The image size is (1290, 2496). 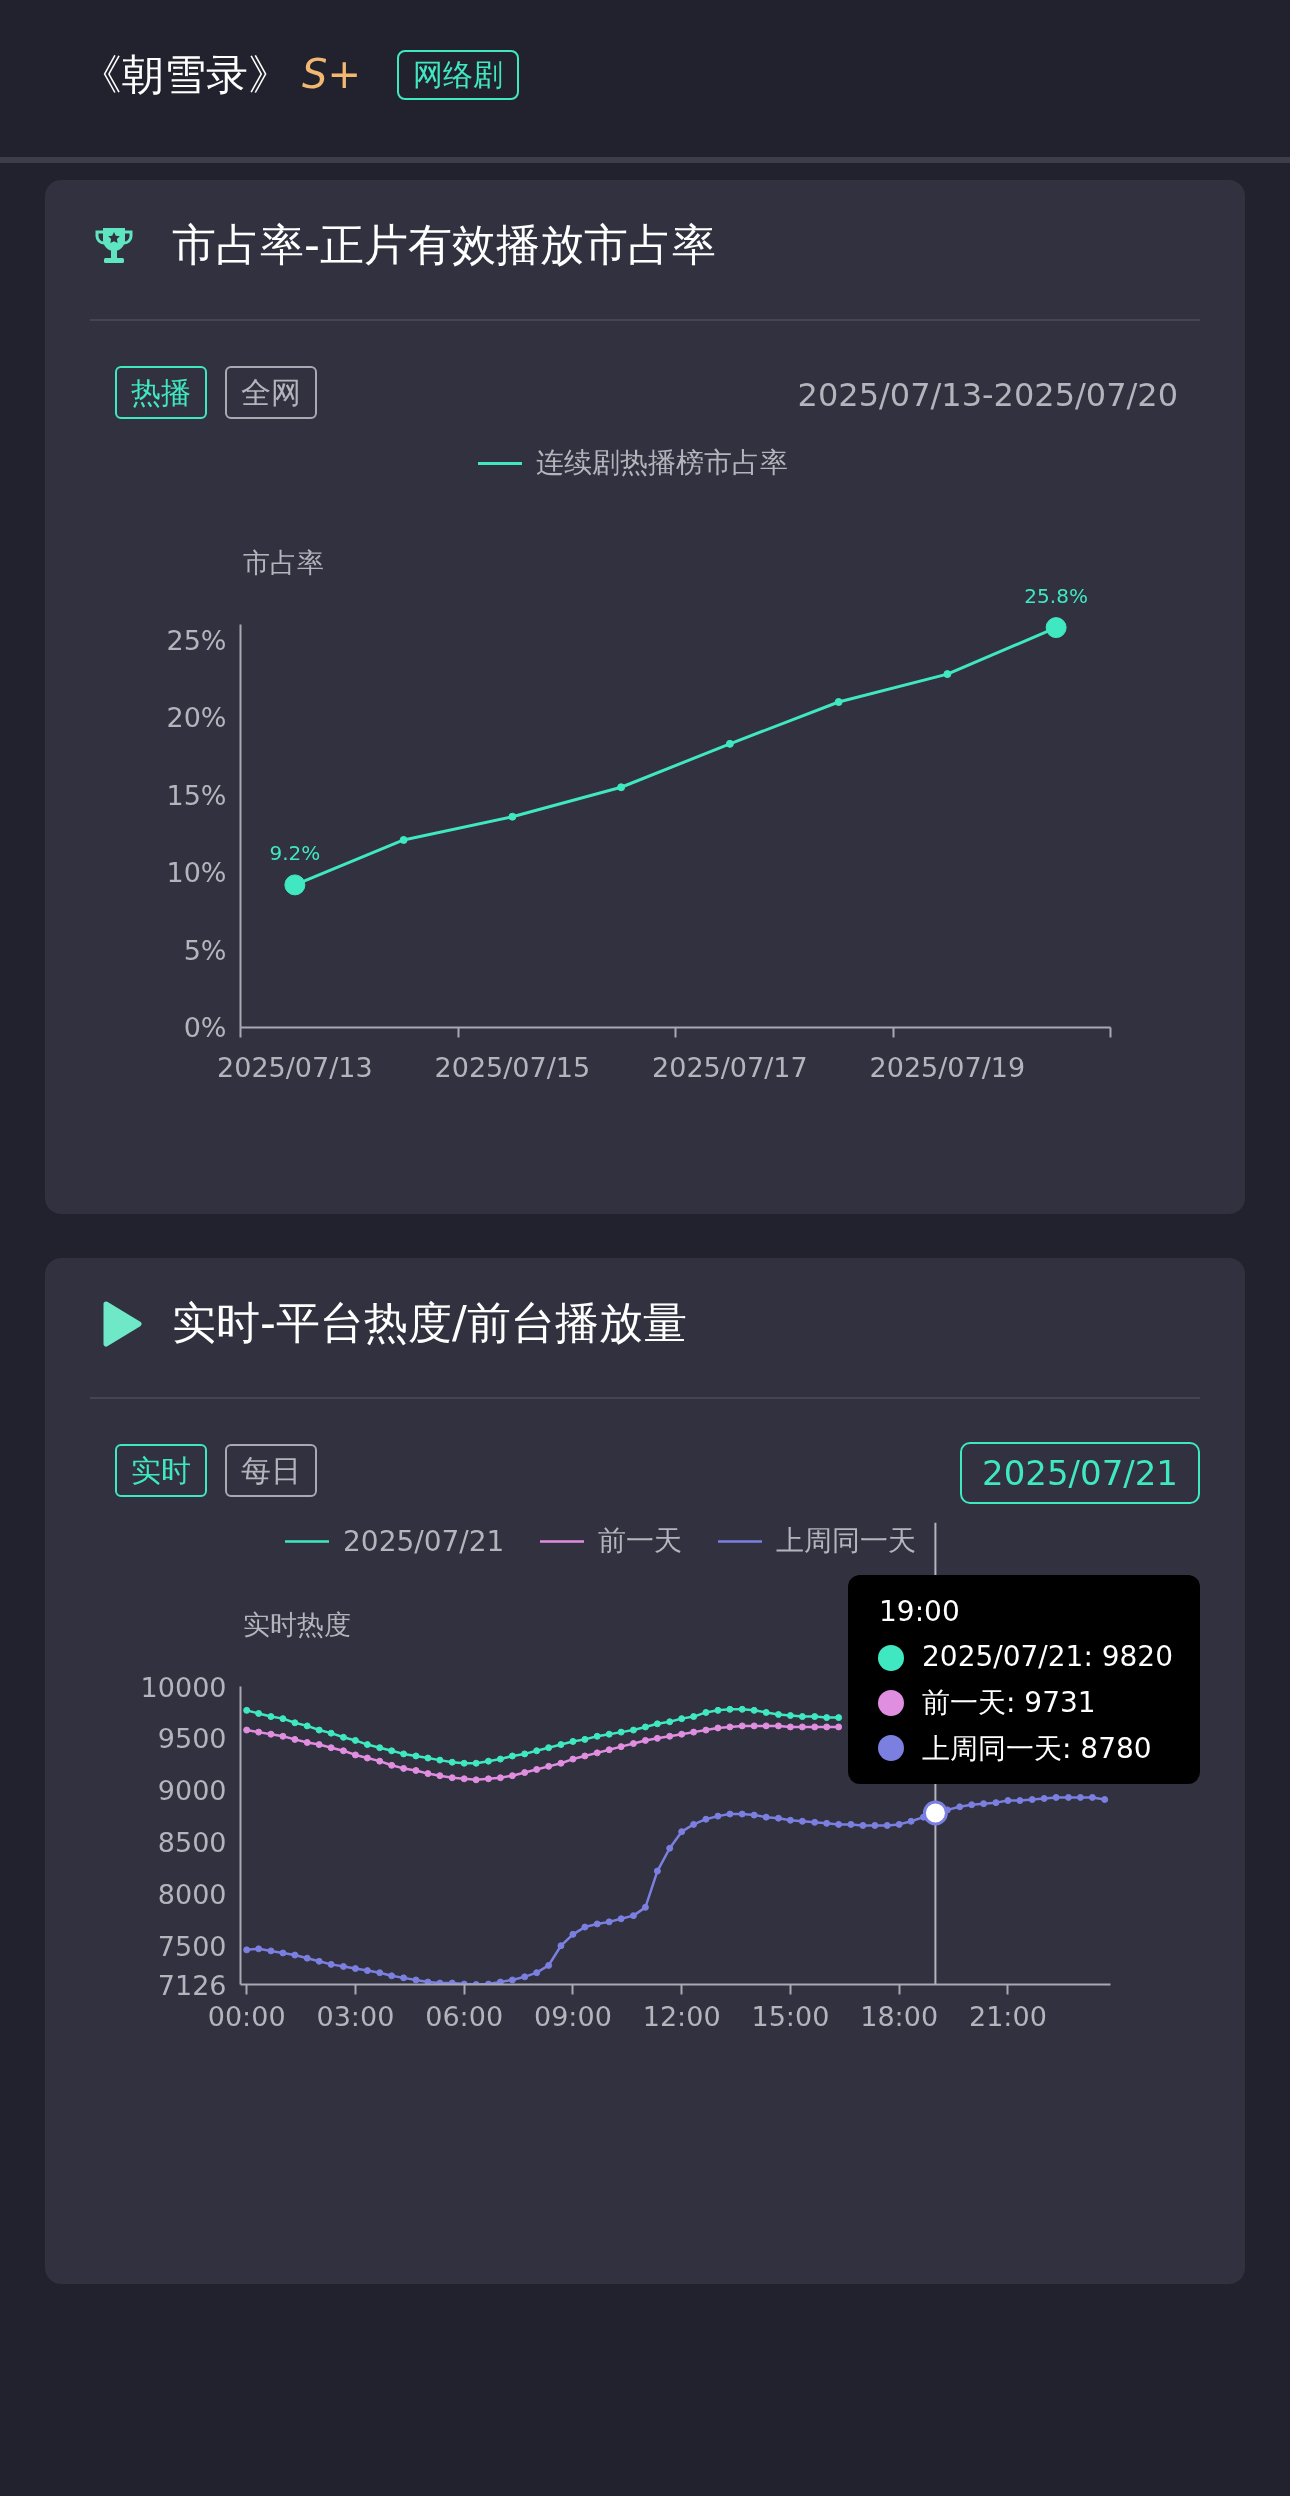 I want to click on x-tick-label: 2025/07/19, so click(x=947, y=1067).